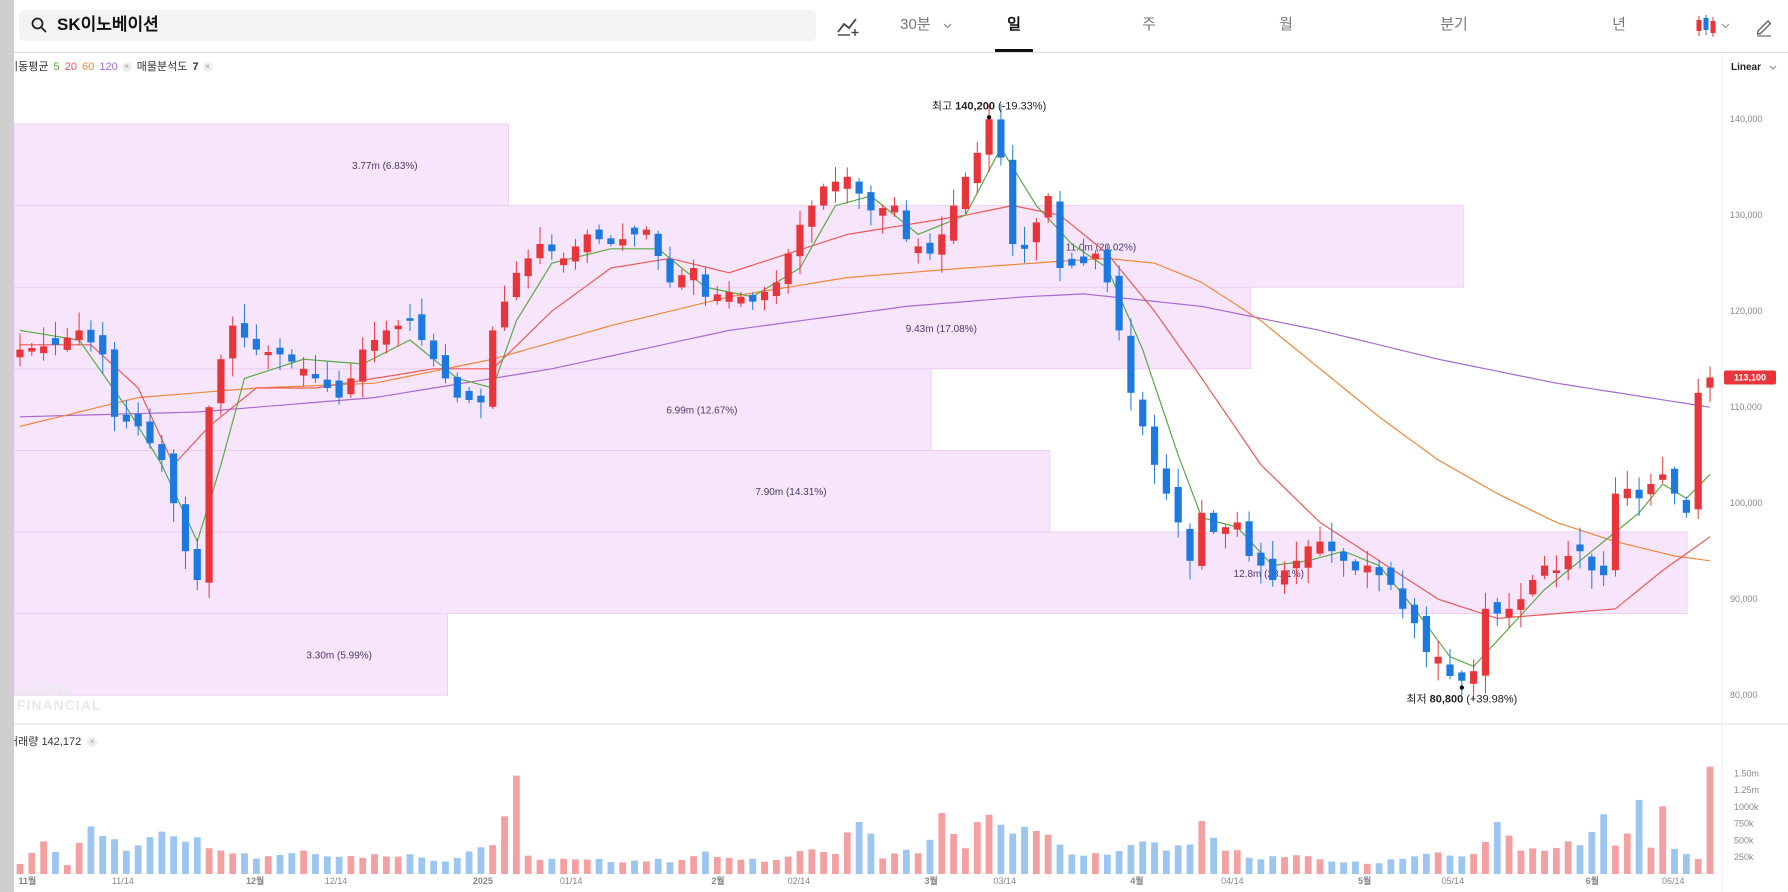 This screenshot has height=892, width=1788. I want to click on volume-tick-label: 1.50m, so click(1746, 773).